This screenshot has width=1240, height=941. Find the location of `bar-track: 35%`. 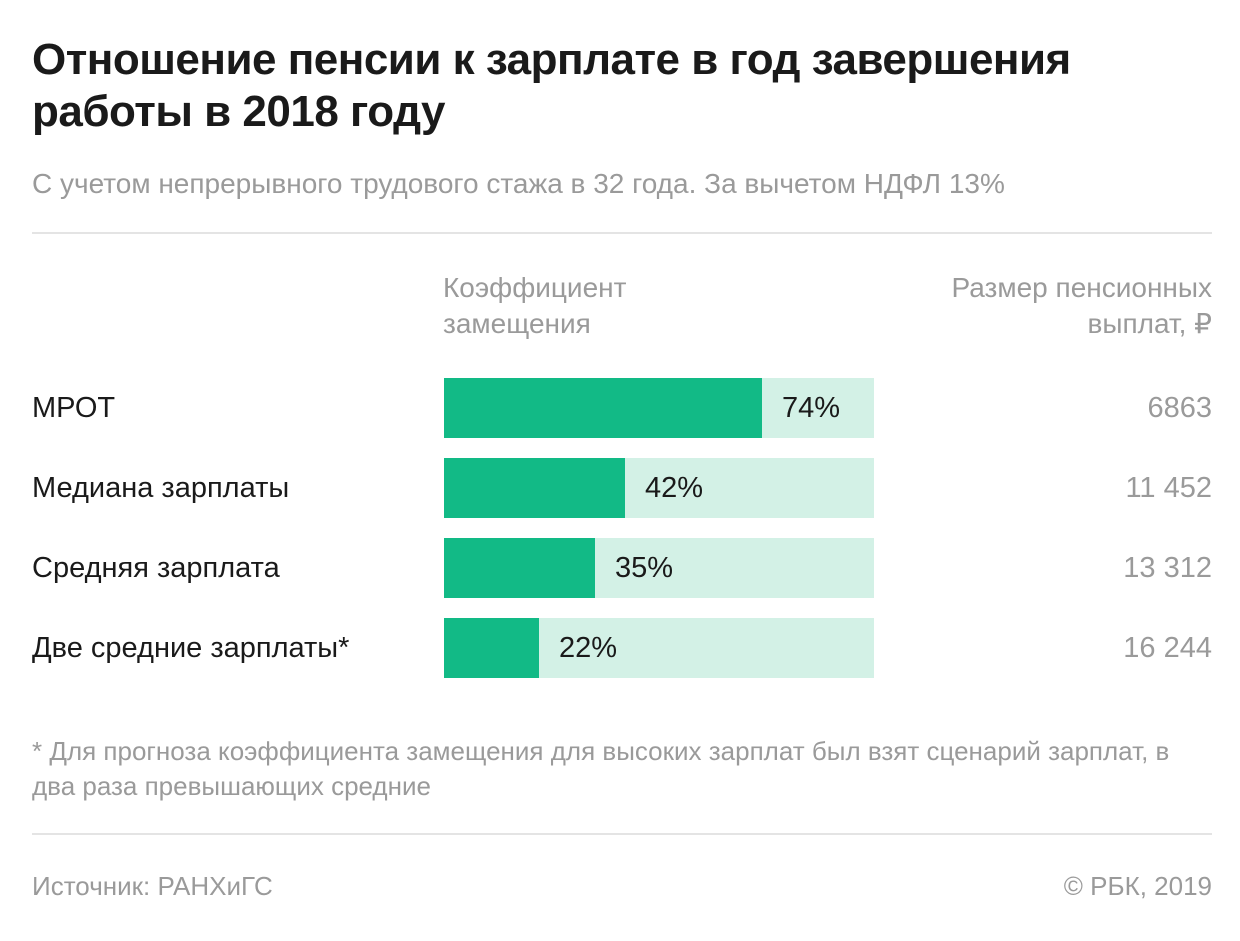

bar-track: 35% is located at coordinates (659, 568).